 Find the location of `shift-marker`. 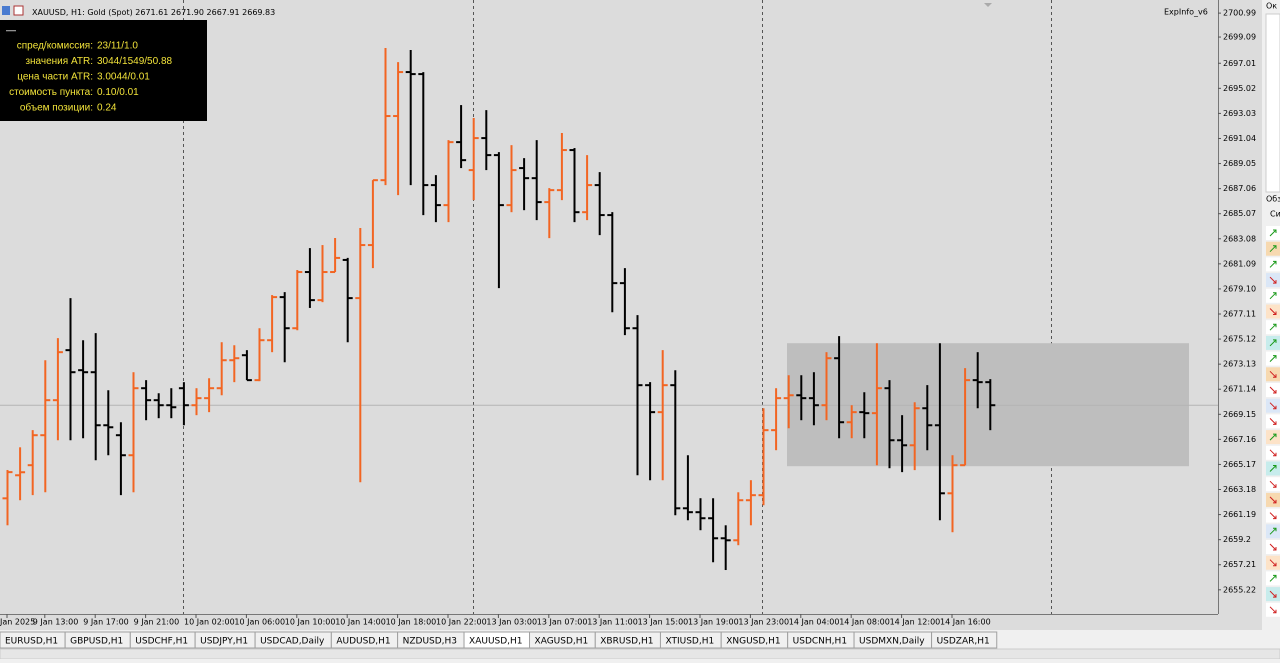

shift-marker is located at coordinates (988, 5).